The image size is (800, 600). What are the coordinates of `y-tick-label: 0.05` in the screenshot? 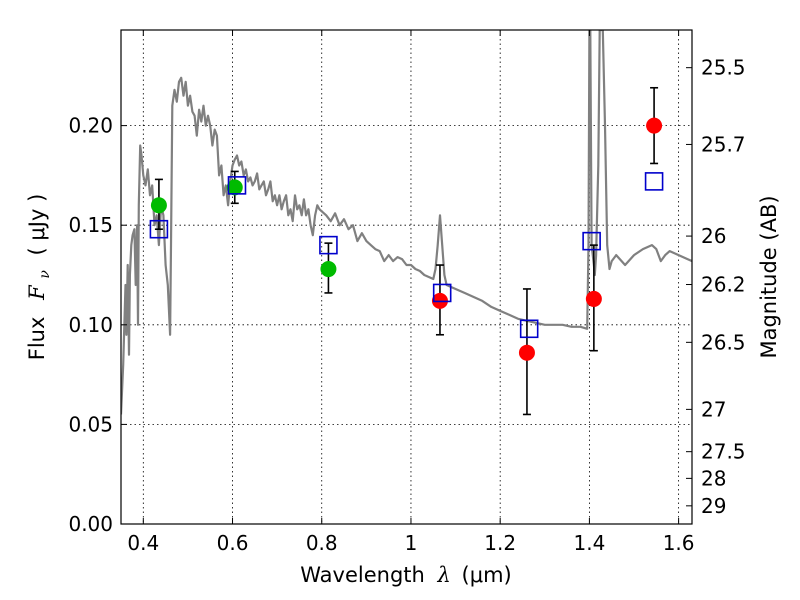 It's located at (90, 424).